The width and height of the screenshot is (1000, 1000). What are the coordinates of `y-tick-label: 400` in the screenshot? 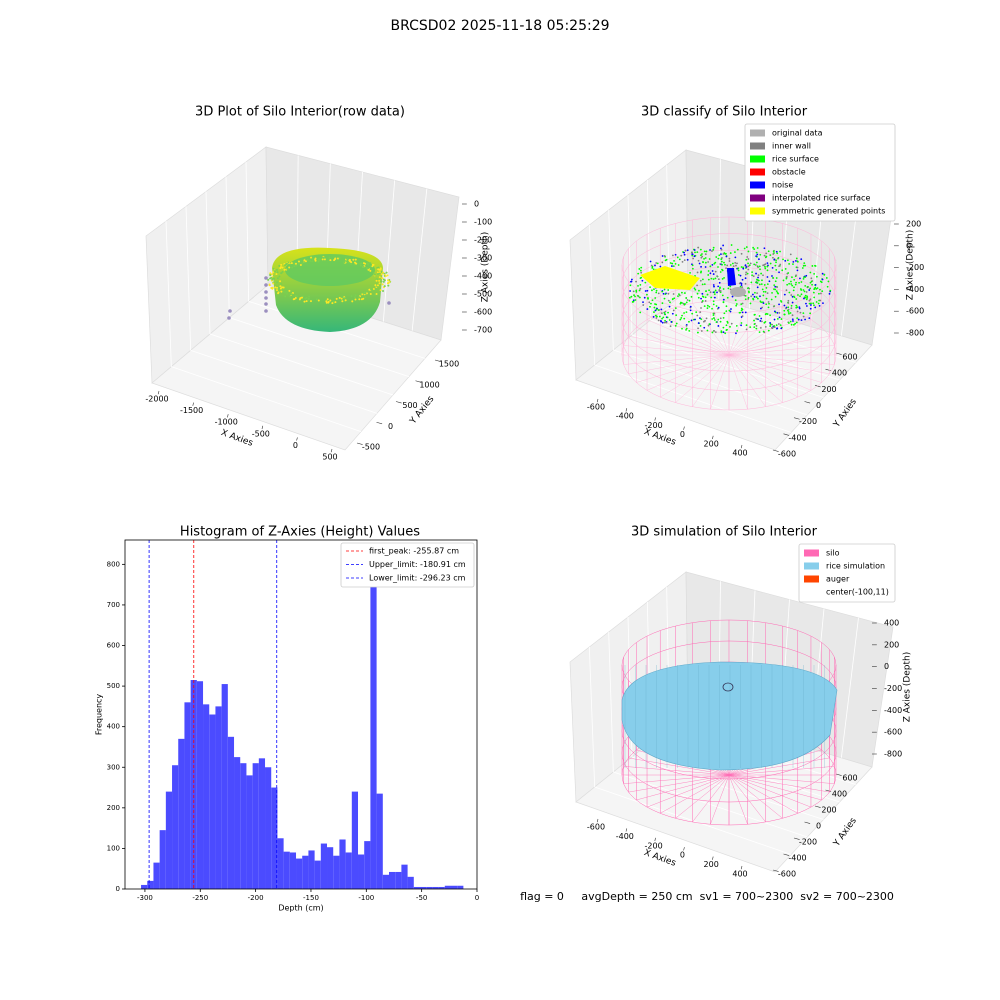 It's located at (839, 373).